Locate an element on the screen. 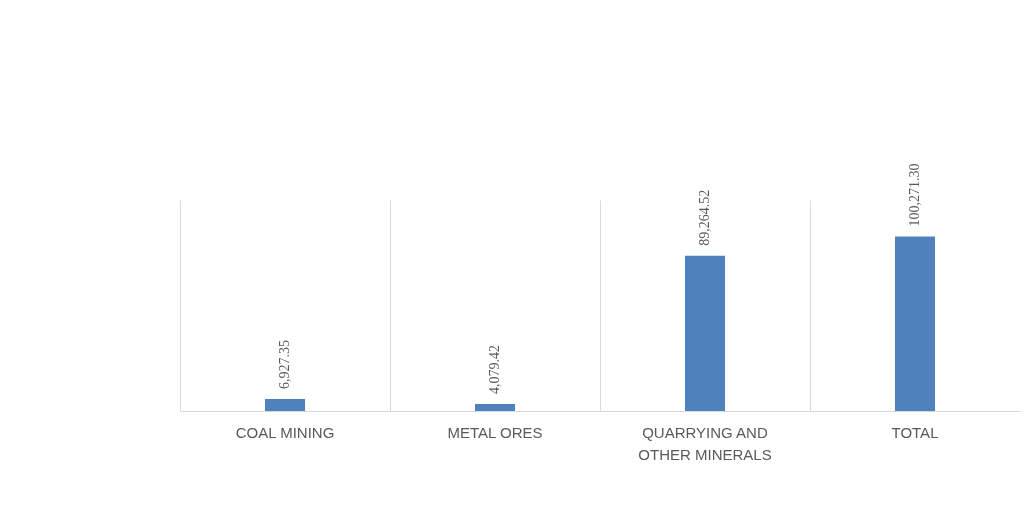  data-label: 89,264.52 is located at coordinates (704, 217).